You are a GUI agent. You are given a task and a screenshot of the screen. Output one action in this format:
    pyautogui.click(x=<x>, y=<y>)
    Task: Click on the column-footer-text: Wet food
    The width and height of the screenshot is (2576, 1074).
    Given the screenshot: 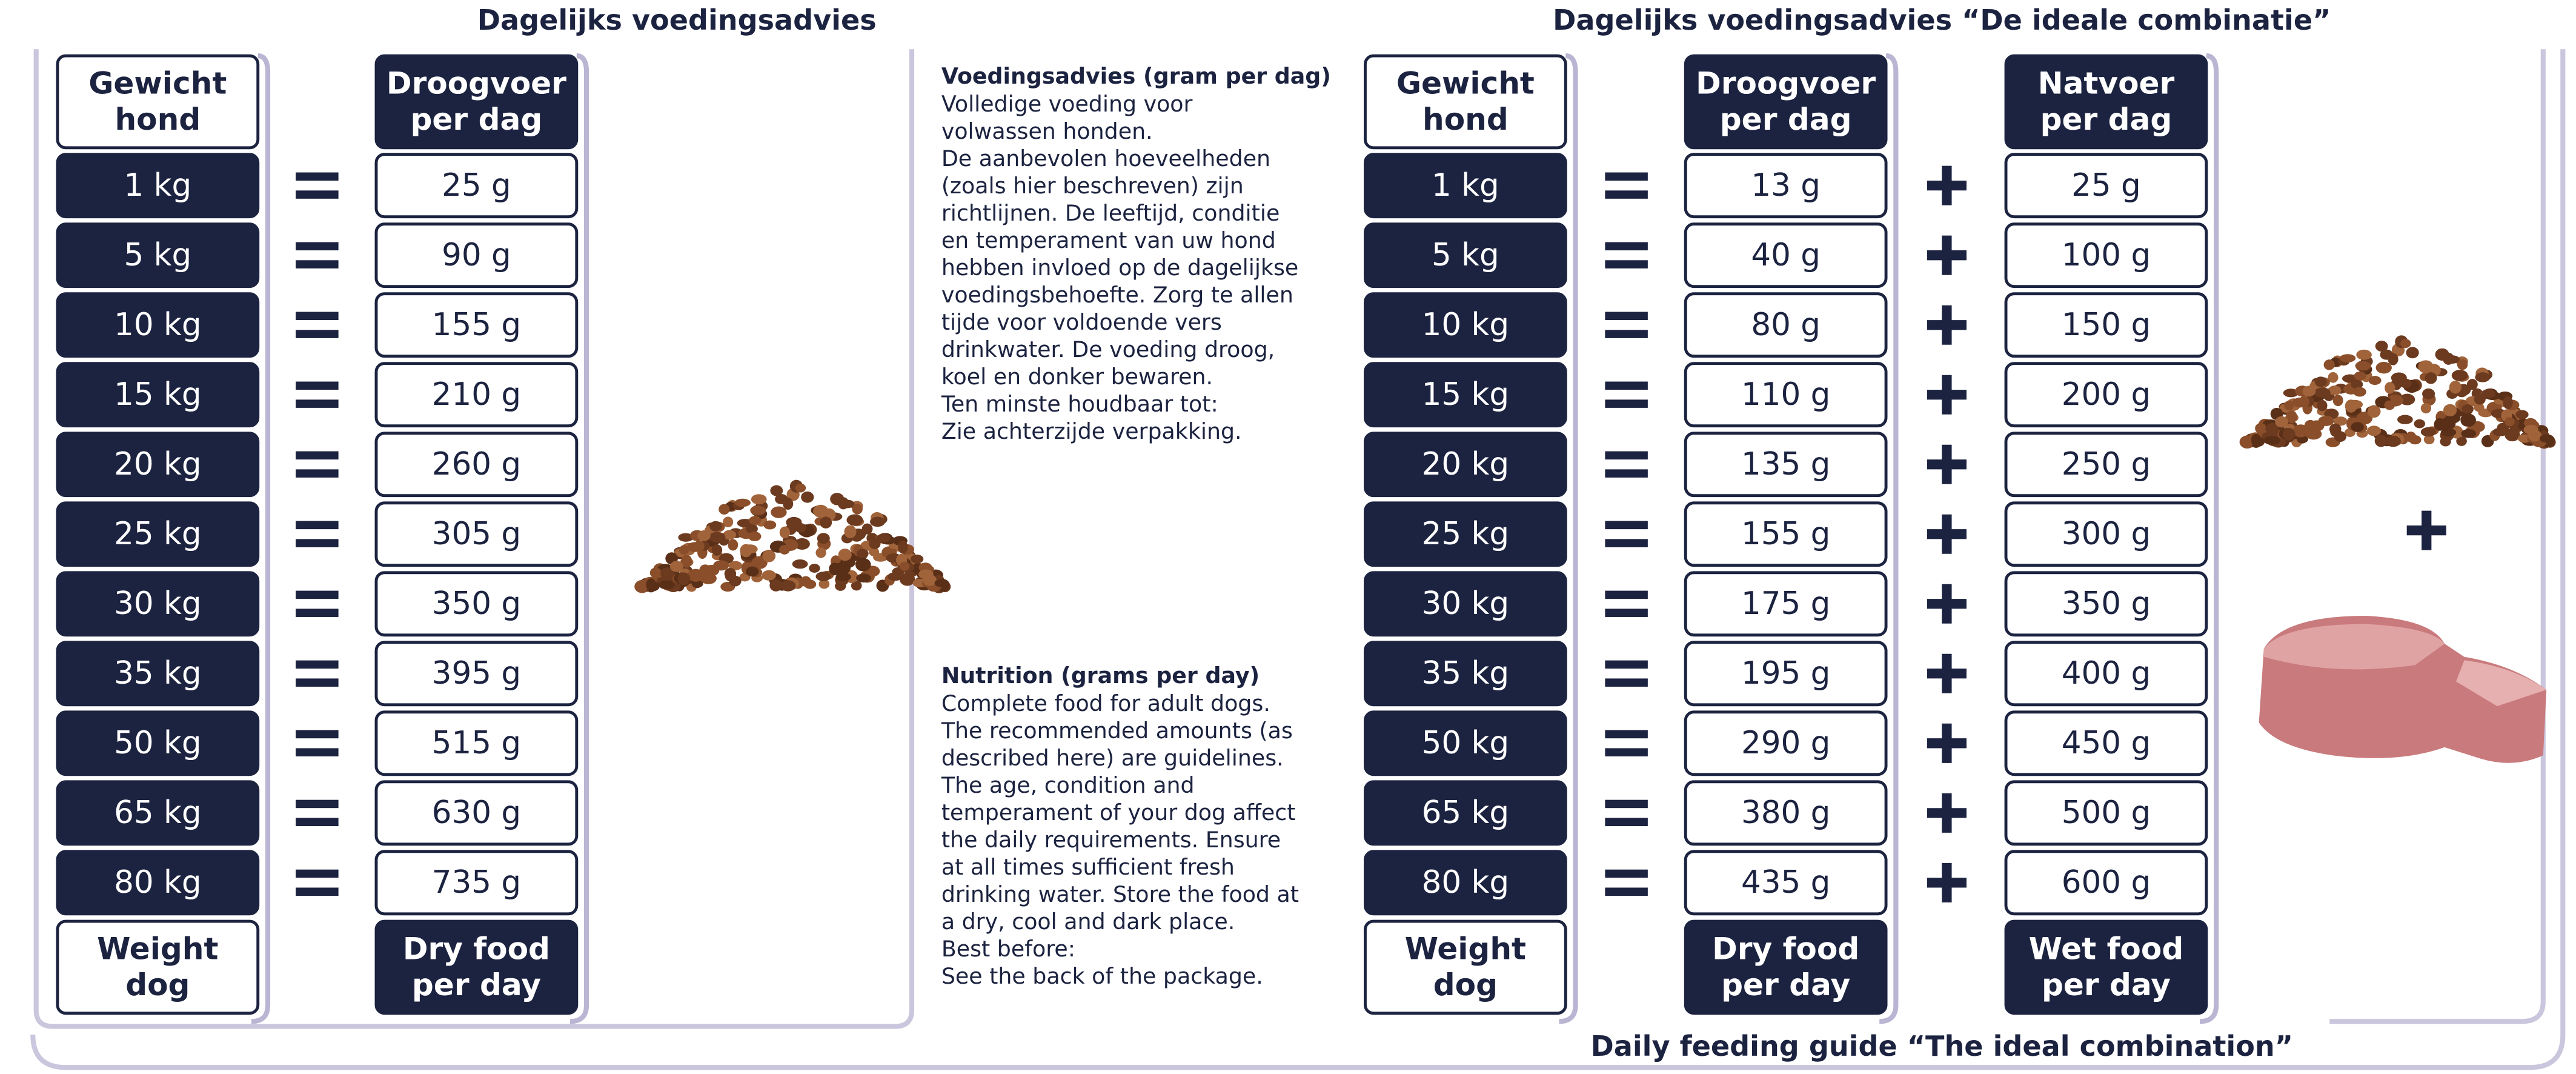 What is the action you would take?
    pyautogui.click(x=2106, y=948)
    